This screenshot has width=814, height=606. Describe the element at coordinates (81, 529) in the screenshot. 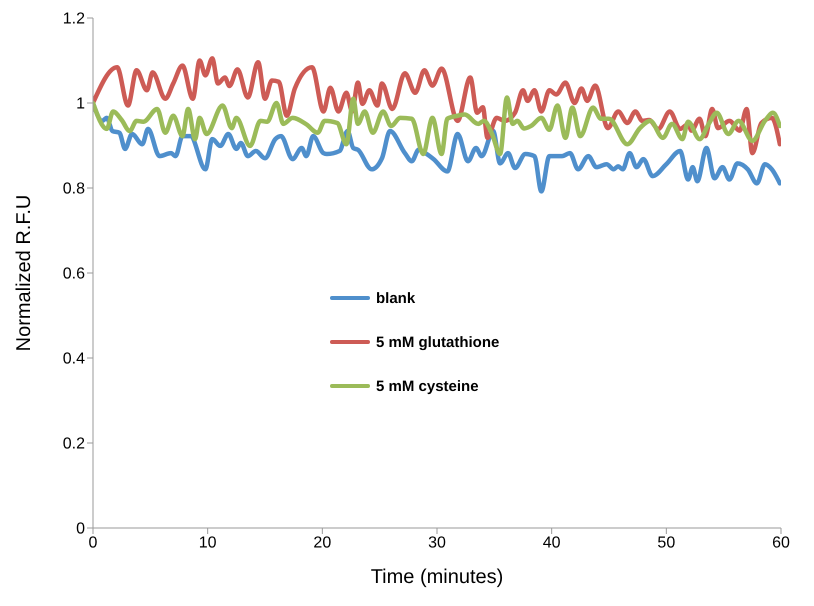

I see `y-tick-label: 0` at that location.